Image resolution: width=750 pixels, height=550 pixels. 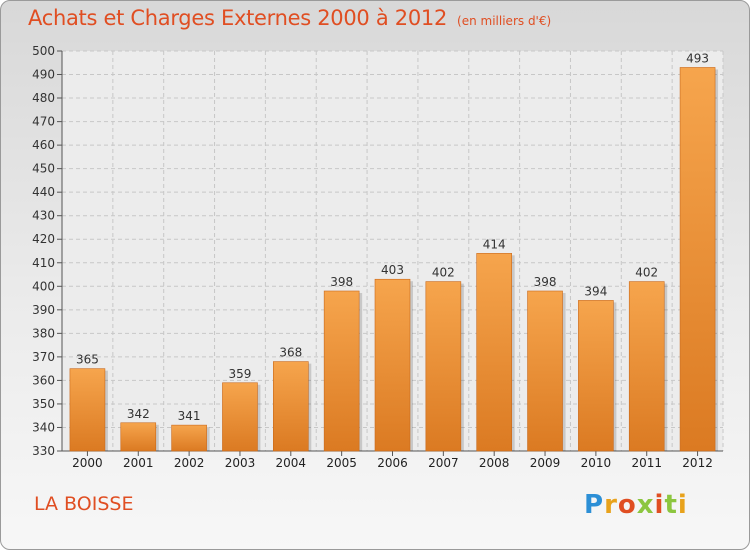 I want to click on proxiti-logo: Proxiti, so click(x=636, y=505).